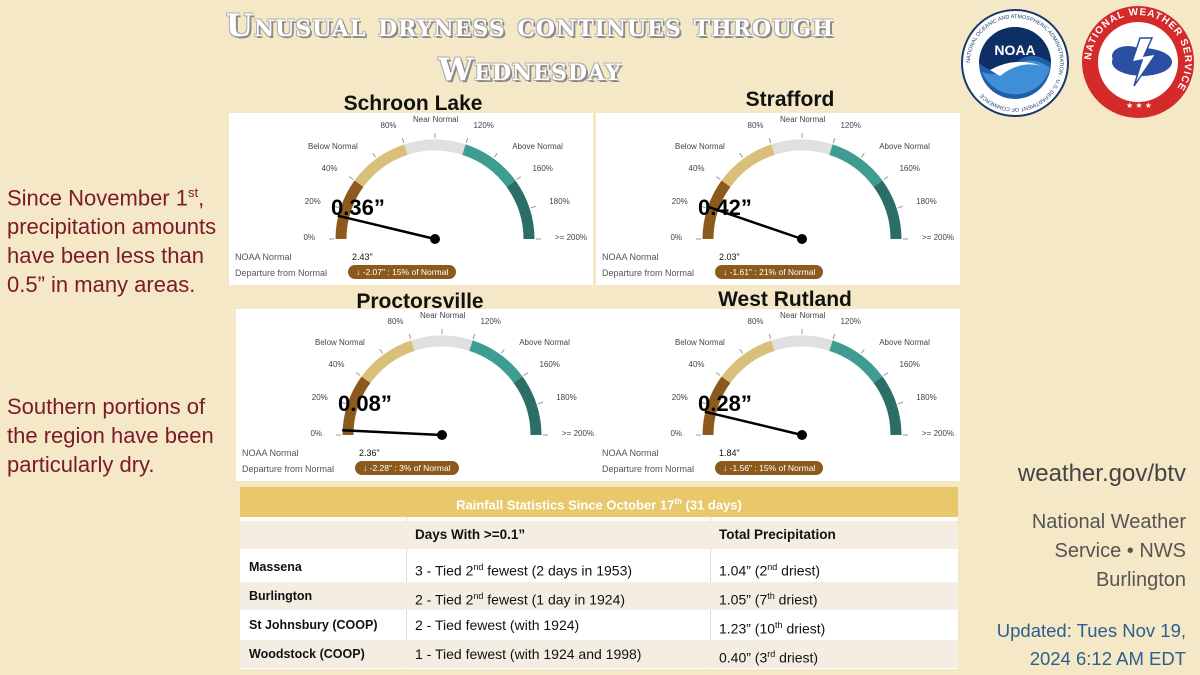 The height and width of the screenshot is (675, 1200). Describe the element at coordinates (275, 567) in the screenshot. I see `station-name: Massena` at that location.